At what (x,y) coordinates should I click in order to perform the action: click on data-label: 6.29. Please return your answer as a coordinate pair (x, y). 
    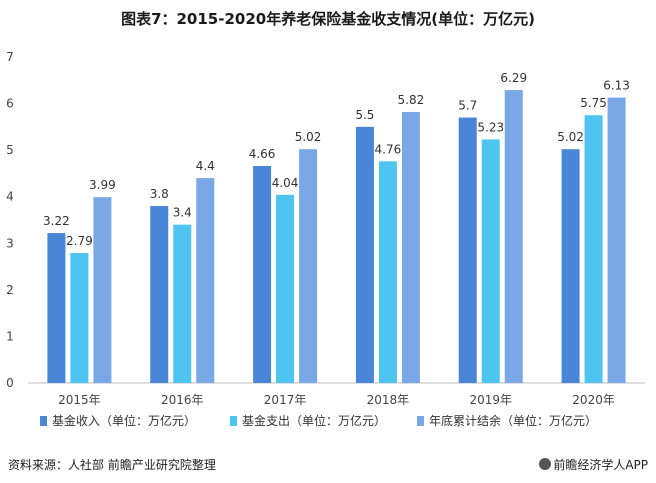
    Looking at the image, I should click on (513, 78).